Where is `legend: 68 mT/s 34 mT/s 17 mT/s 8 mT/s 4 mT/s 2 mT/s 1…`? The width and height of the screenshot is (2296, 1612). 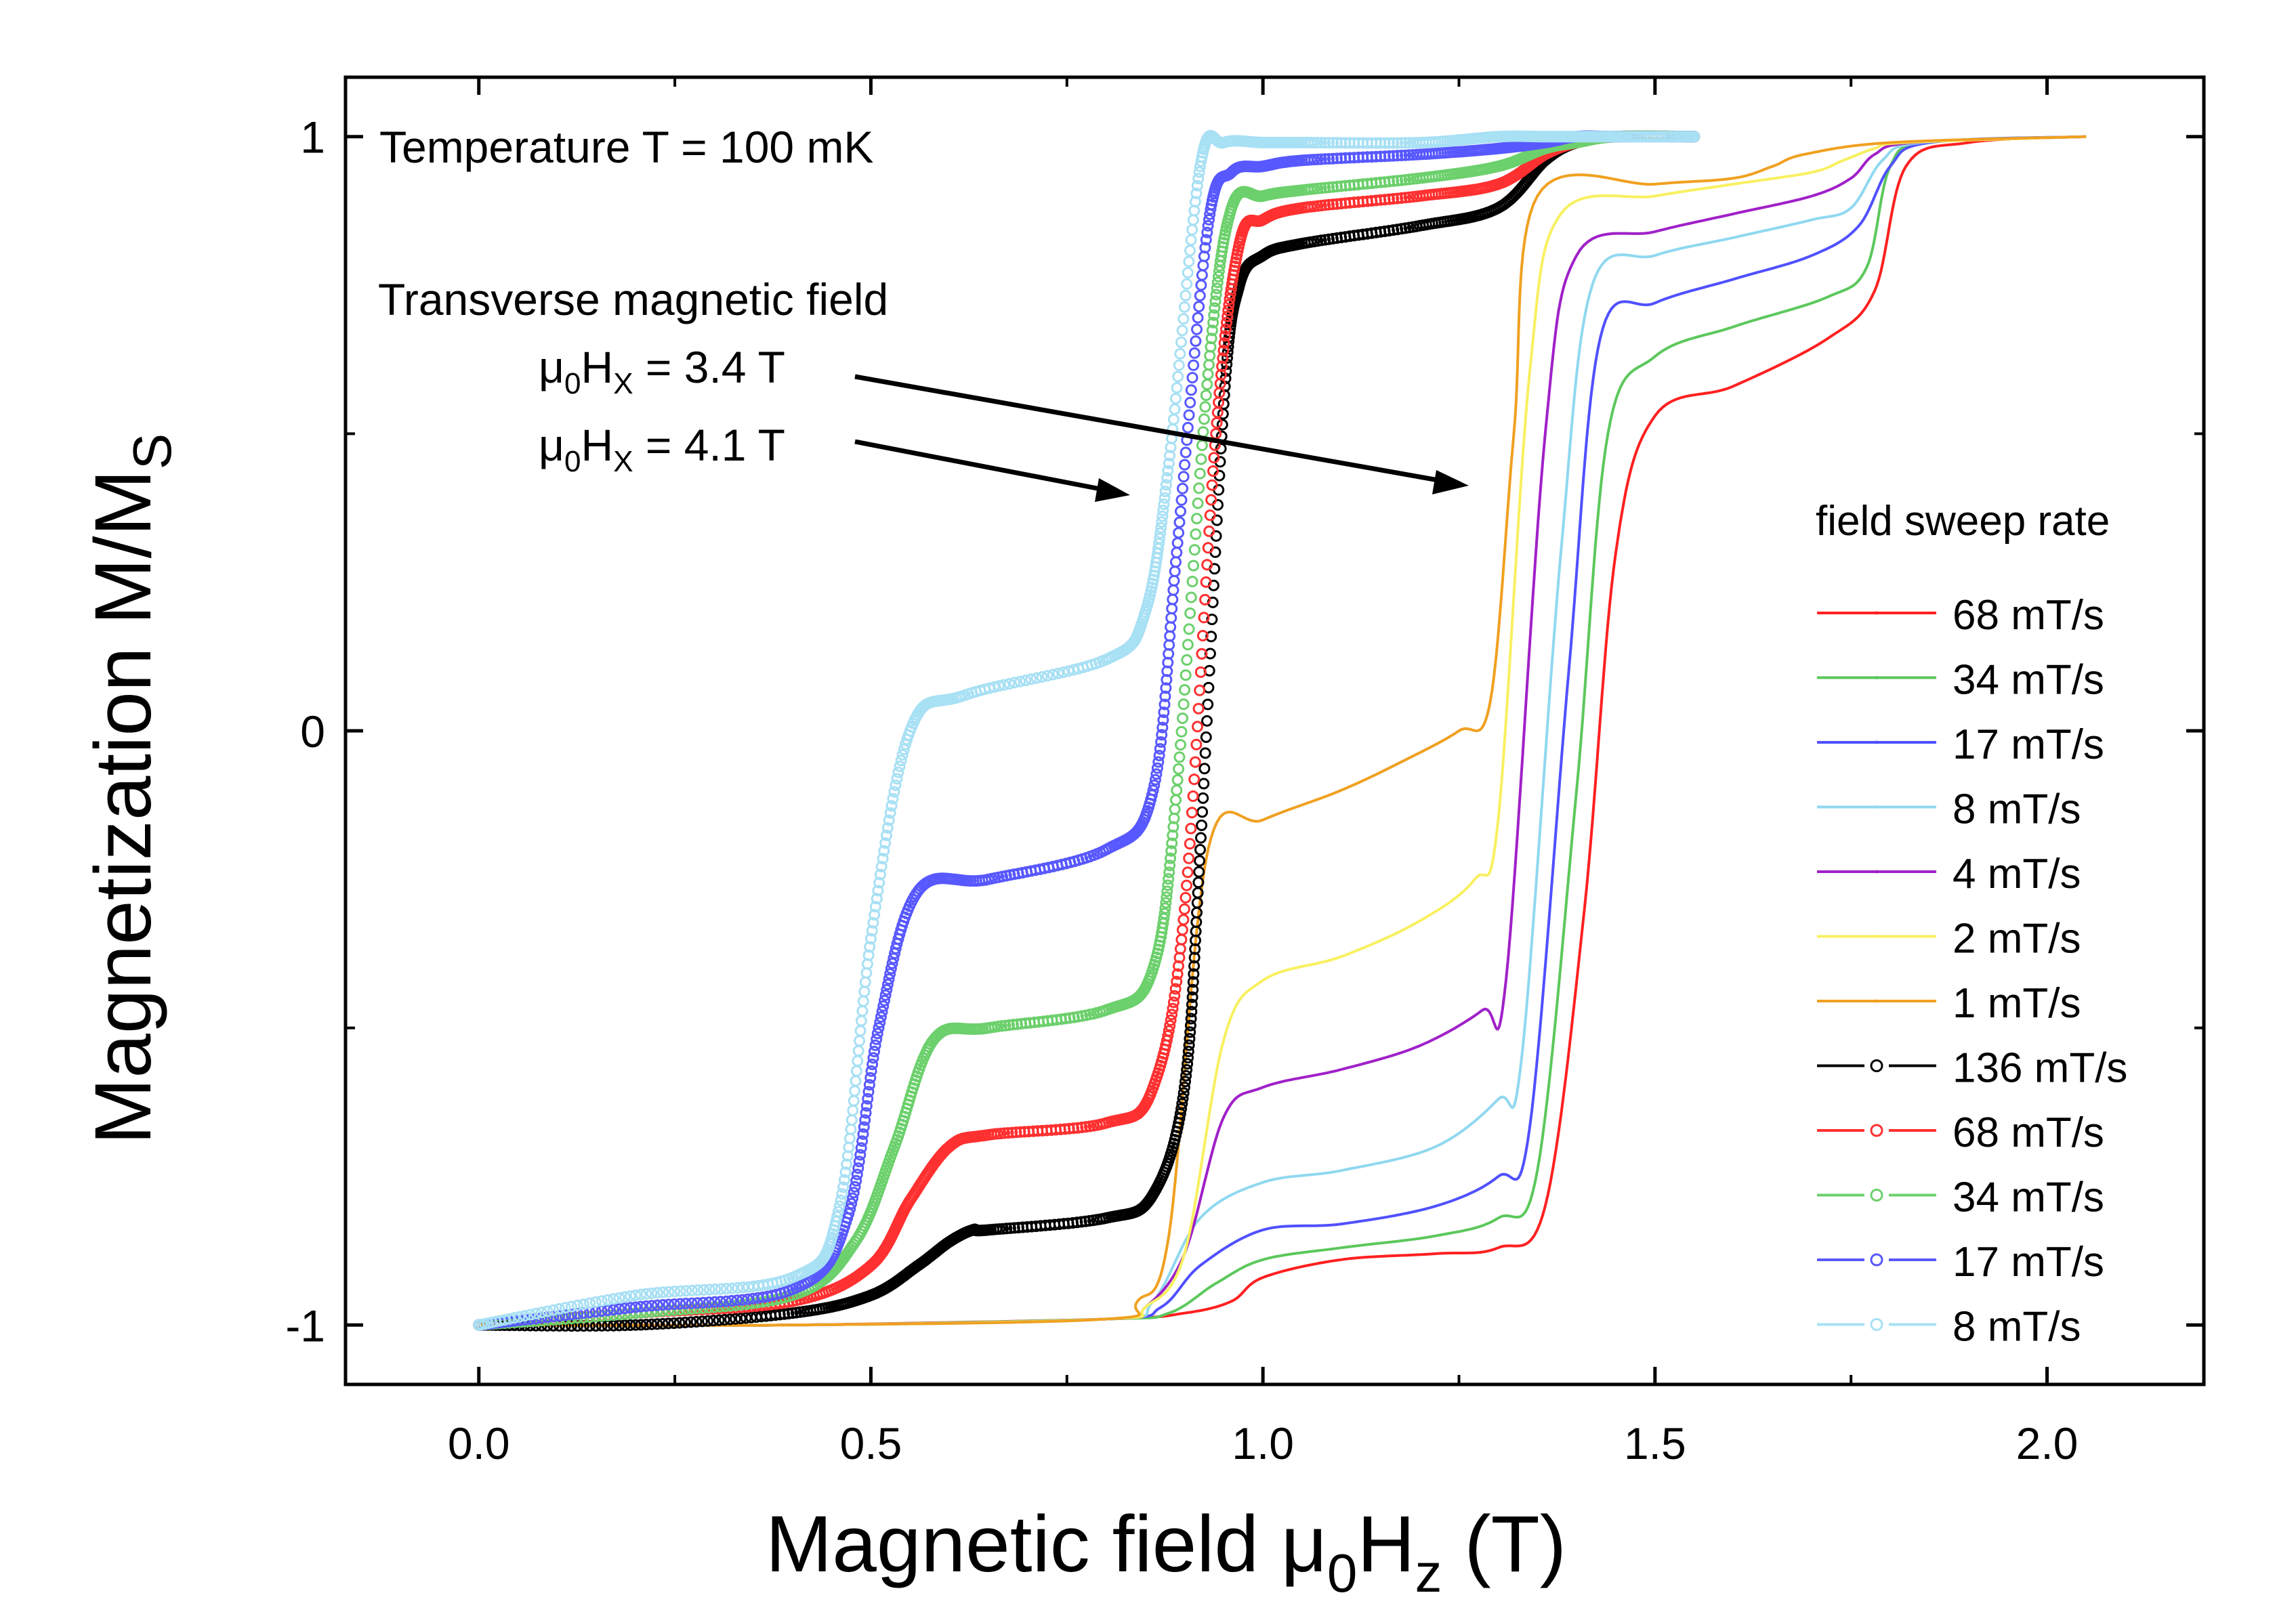
legend: 68 mT/s 34 mT/s 17 mT/s 8 mT/s 4 mT/s 2 mT/s 1… is located at coordinates (1972, 971).